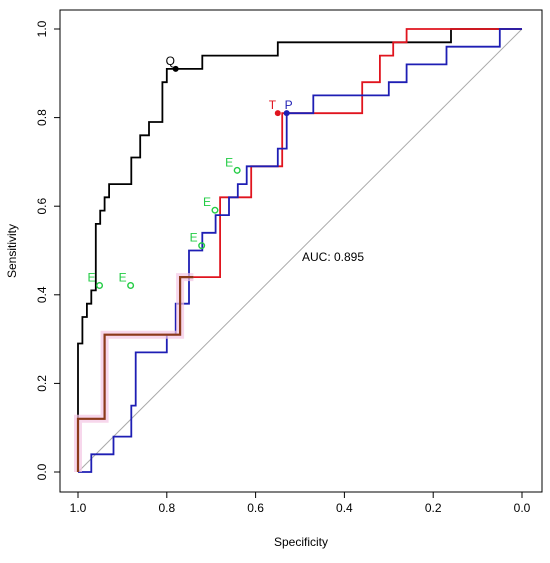 Image resolution: width=550 pixels, height=563 pixels. What do you see at coordinates (12, 251) in the screenshot?
I see `y-axis-label: Sensitivity` at bounding box center [12, 251].